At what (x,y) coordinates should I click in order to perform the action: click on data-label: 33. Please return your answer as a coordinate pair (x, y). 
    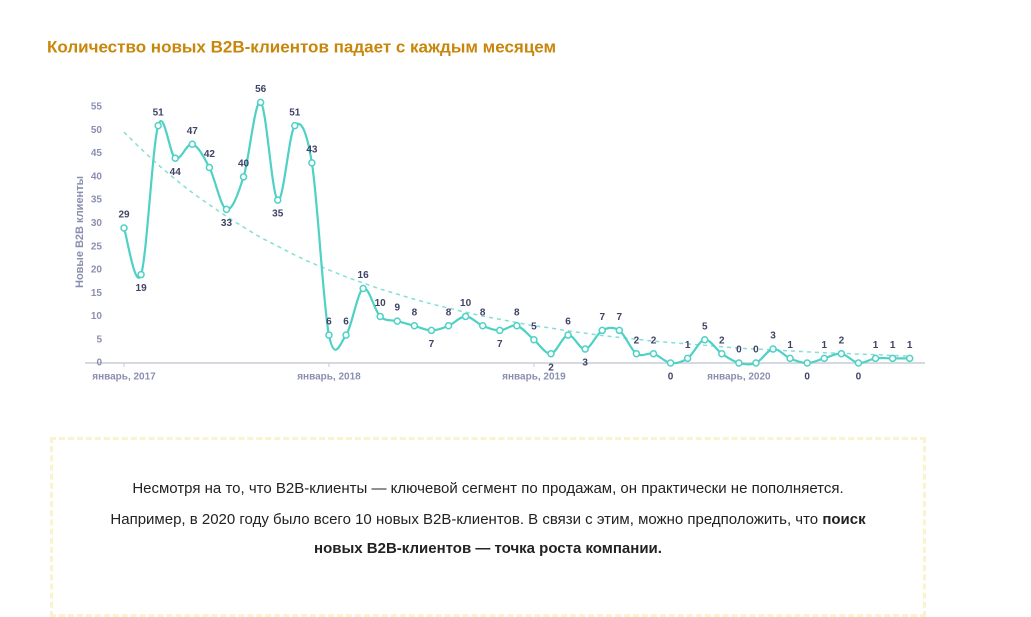
    Looking at the image, I should click on (227, 223).